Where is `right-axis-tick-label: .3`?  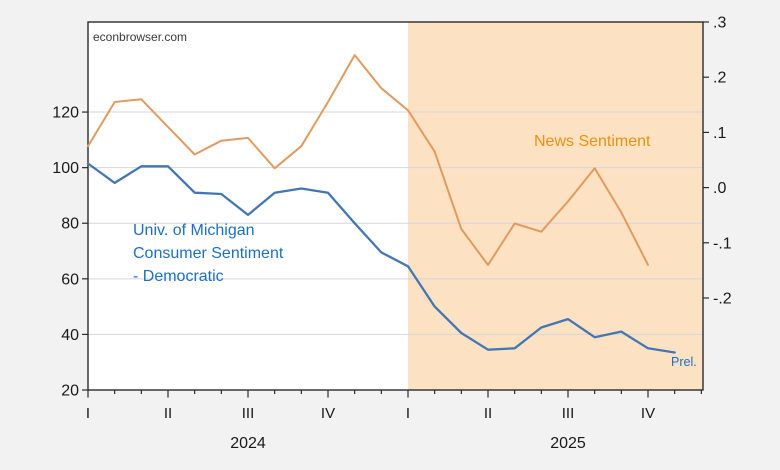 right-axis-tick-label: .3 is located at coordinates (719, 23).